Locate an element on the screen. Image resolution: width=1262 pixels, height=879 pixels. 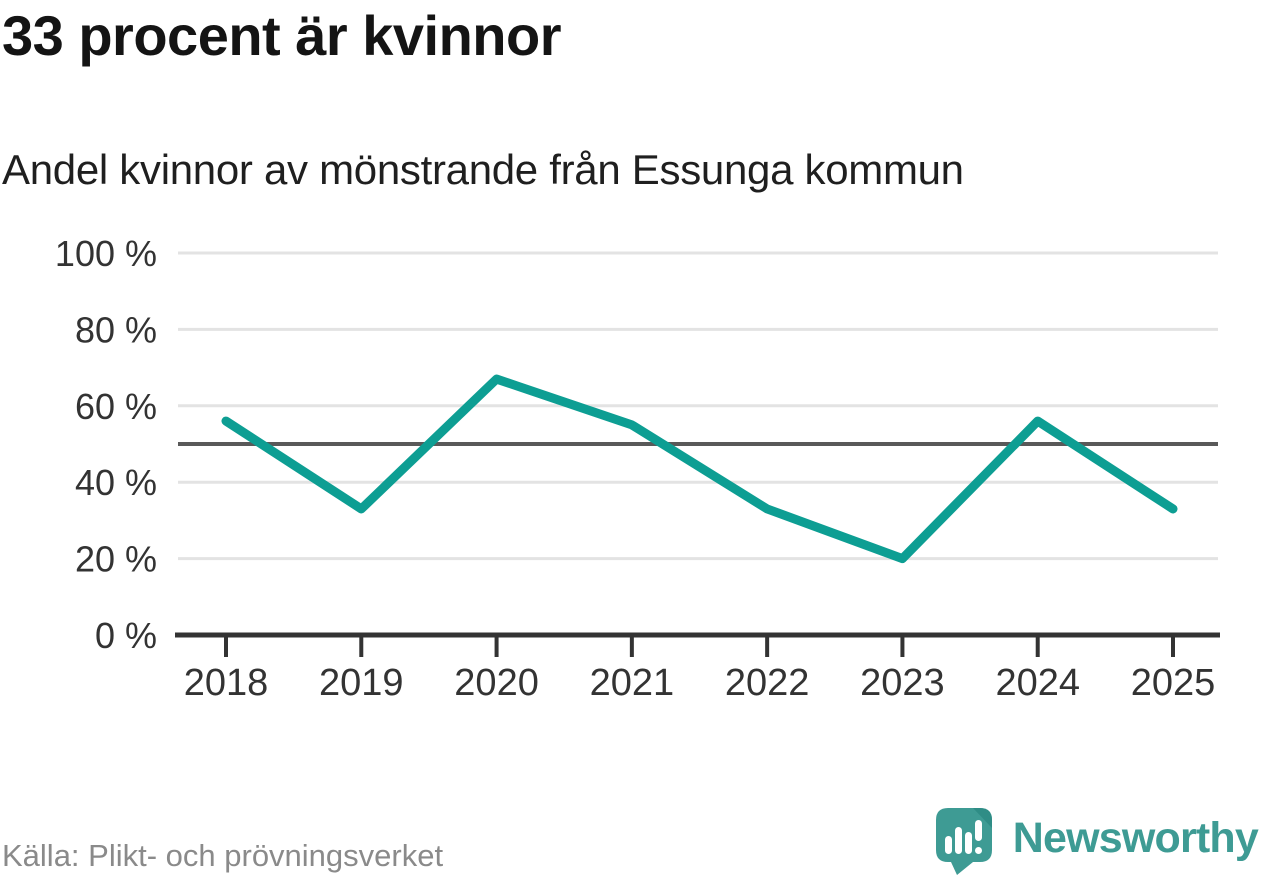
x-tick-label: 2023 is located at coordinates (902, 683).